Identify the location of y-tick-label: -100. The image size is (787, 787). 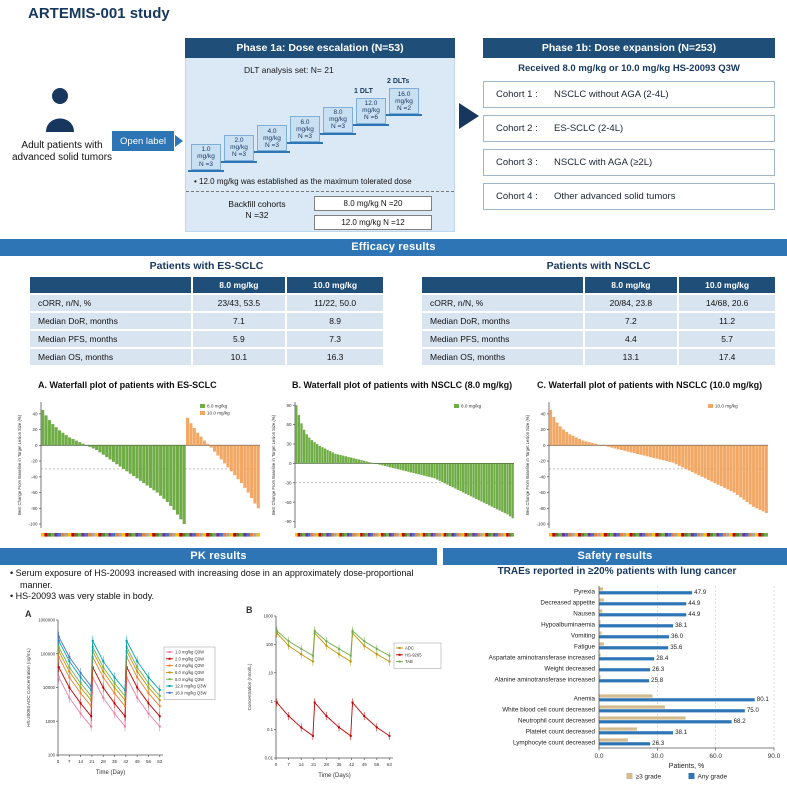
(541, 524).